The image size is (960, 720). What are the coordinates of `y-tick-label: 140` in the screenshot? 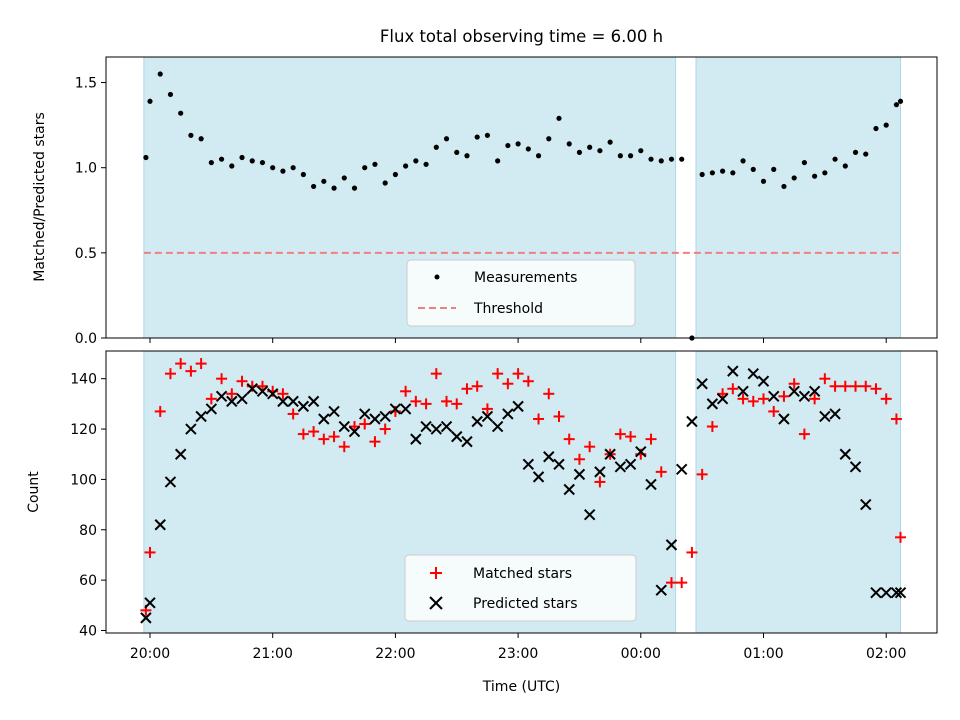 It's located at (83, 380).